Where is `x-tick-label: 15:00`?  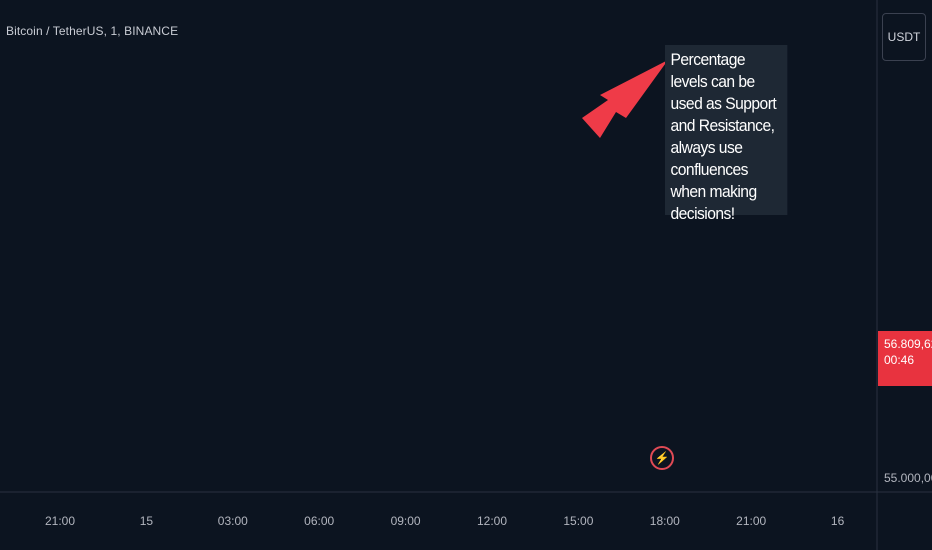
x-tick-label: 15:00 is located at coordinates (578, 521).